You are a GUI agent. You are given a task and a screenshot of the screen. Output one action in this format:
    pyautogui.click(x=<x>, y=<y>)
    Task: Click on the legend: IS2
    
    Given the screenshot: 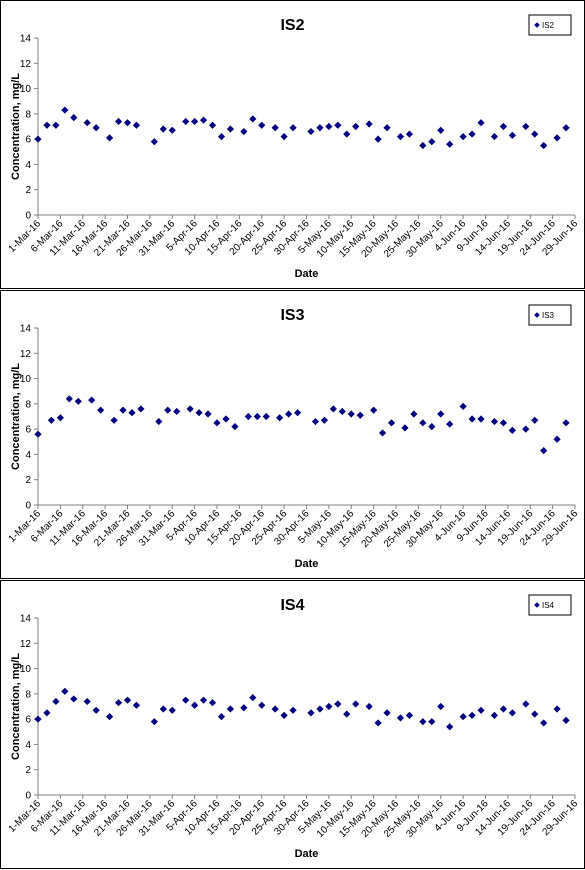 What is the action you would take?
    pyautogui.click(x=550, y=25)
    